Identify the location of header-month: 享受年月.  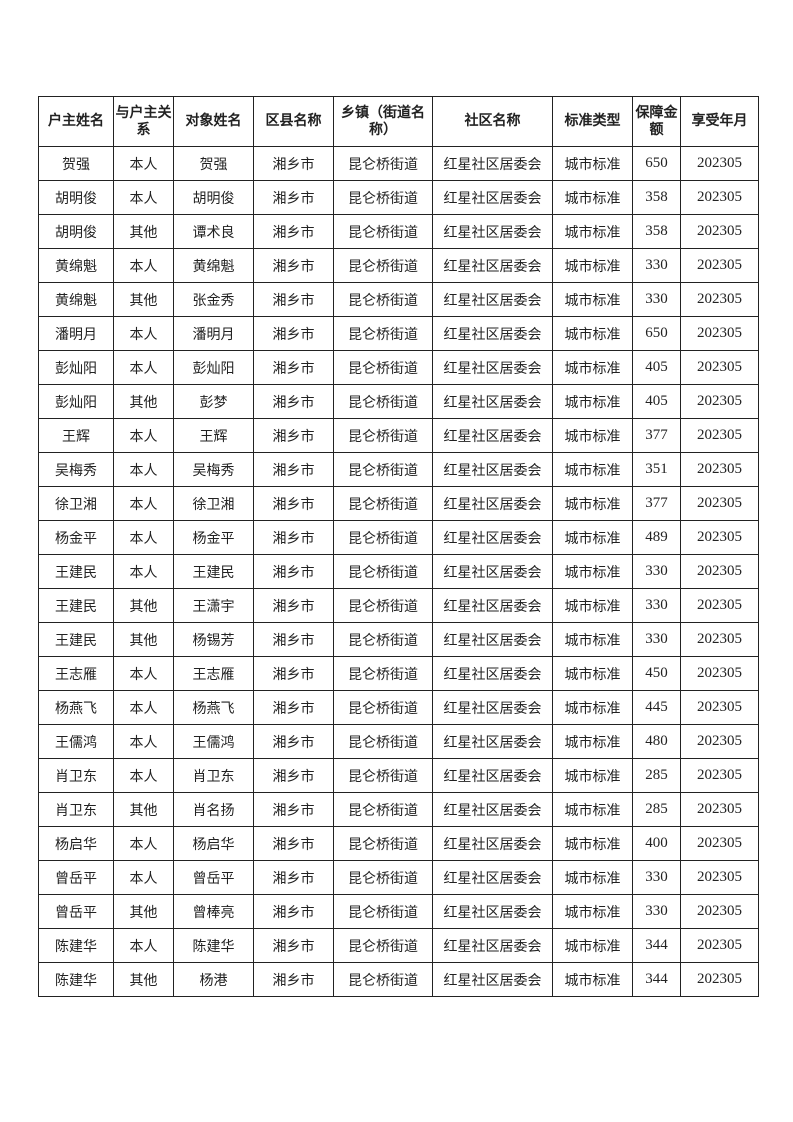
(719, 121).